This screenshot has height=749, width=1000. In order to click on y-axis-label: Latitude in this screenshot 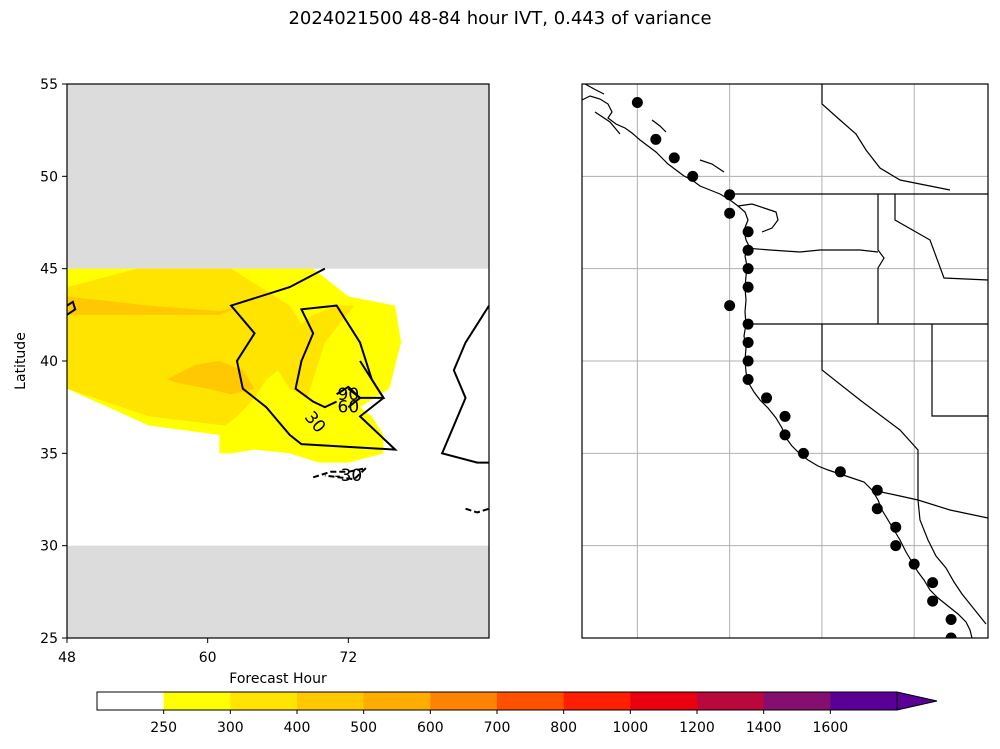, I will do `click(21, 361)`.